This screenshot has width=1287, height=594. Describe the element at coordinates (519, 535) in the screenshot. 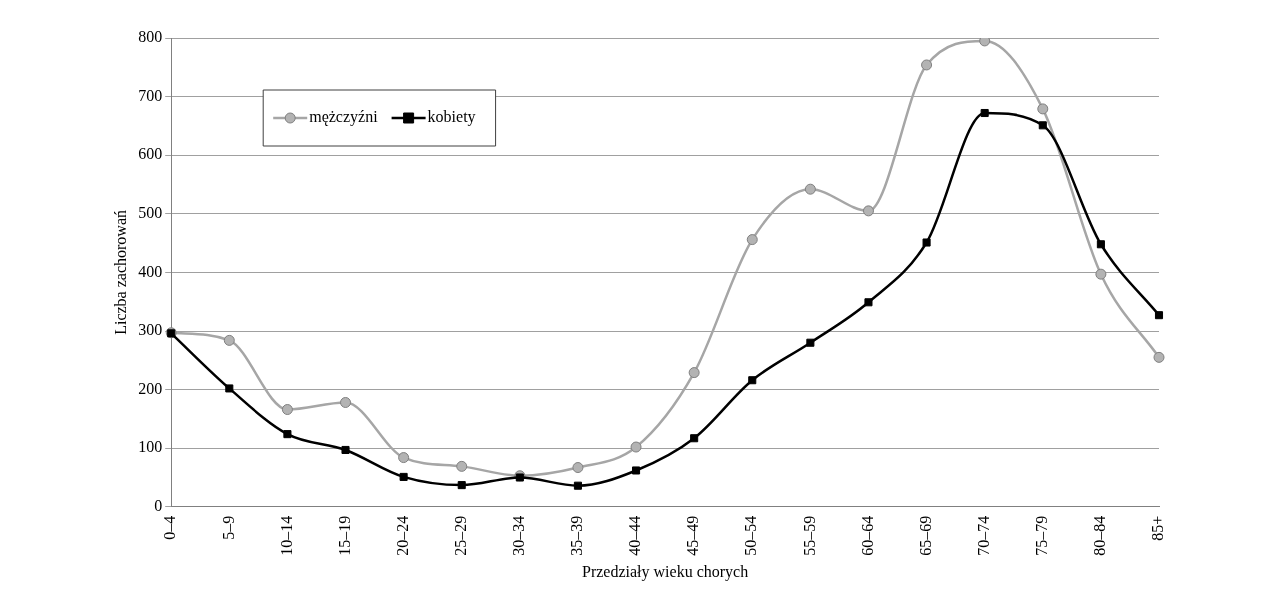

I see `x-tick-label: 30–34` at that location.